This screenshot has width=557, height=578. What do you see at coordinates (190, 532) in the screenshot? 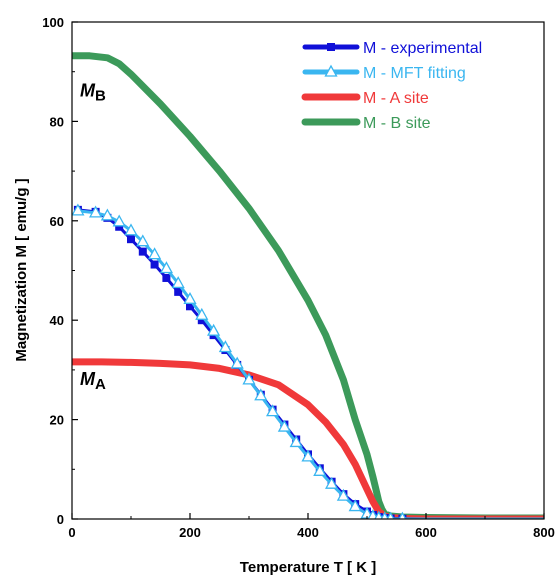
I see `x-tick-label: 200` at bounding box center [190, 532].